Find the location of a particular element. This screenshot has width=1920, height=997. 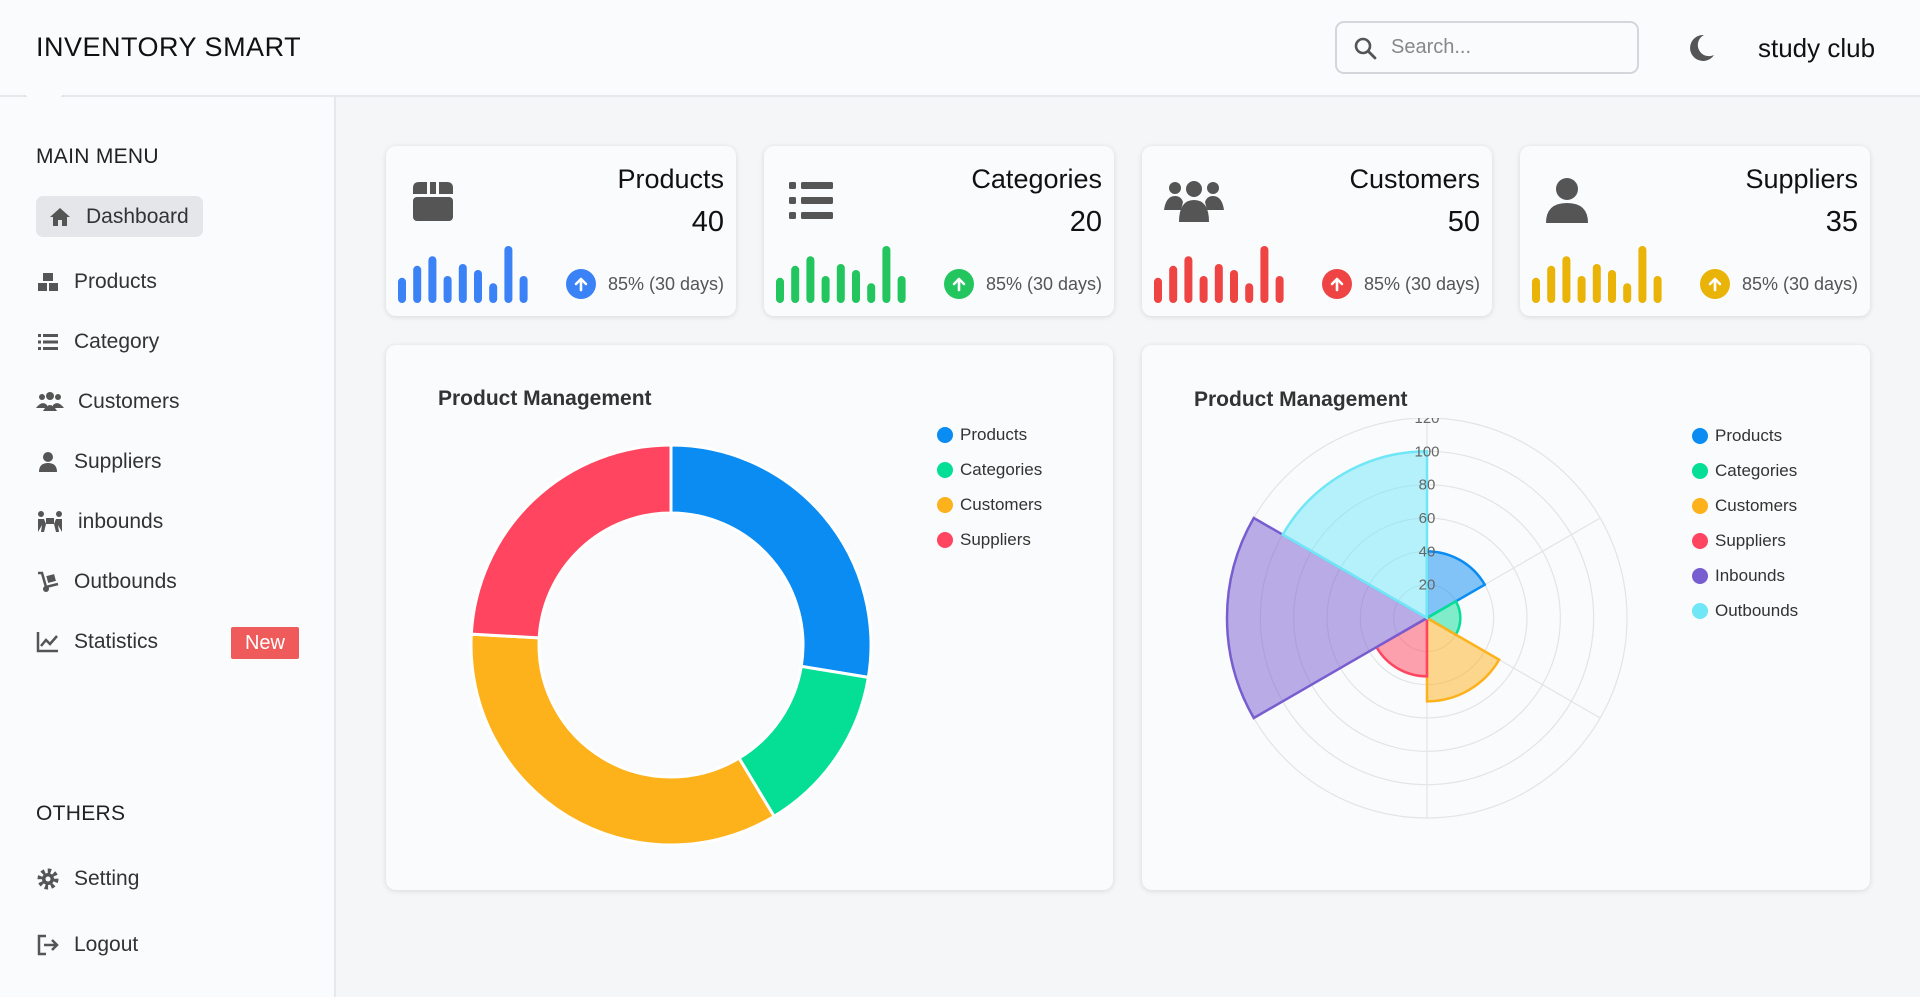

legend-label: Customers is located at coordinates (1001, 504).